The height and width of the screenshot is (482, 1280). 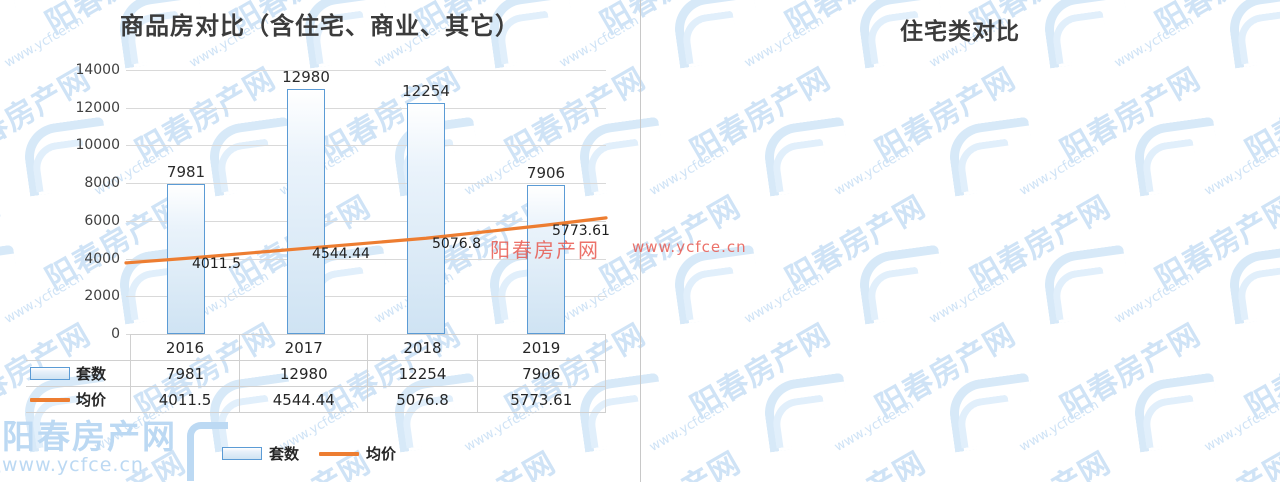 What do you see at coordinates (640, 241) in the screenshot?
I see `panel-divider` at bounding box center [640, 241].